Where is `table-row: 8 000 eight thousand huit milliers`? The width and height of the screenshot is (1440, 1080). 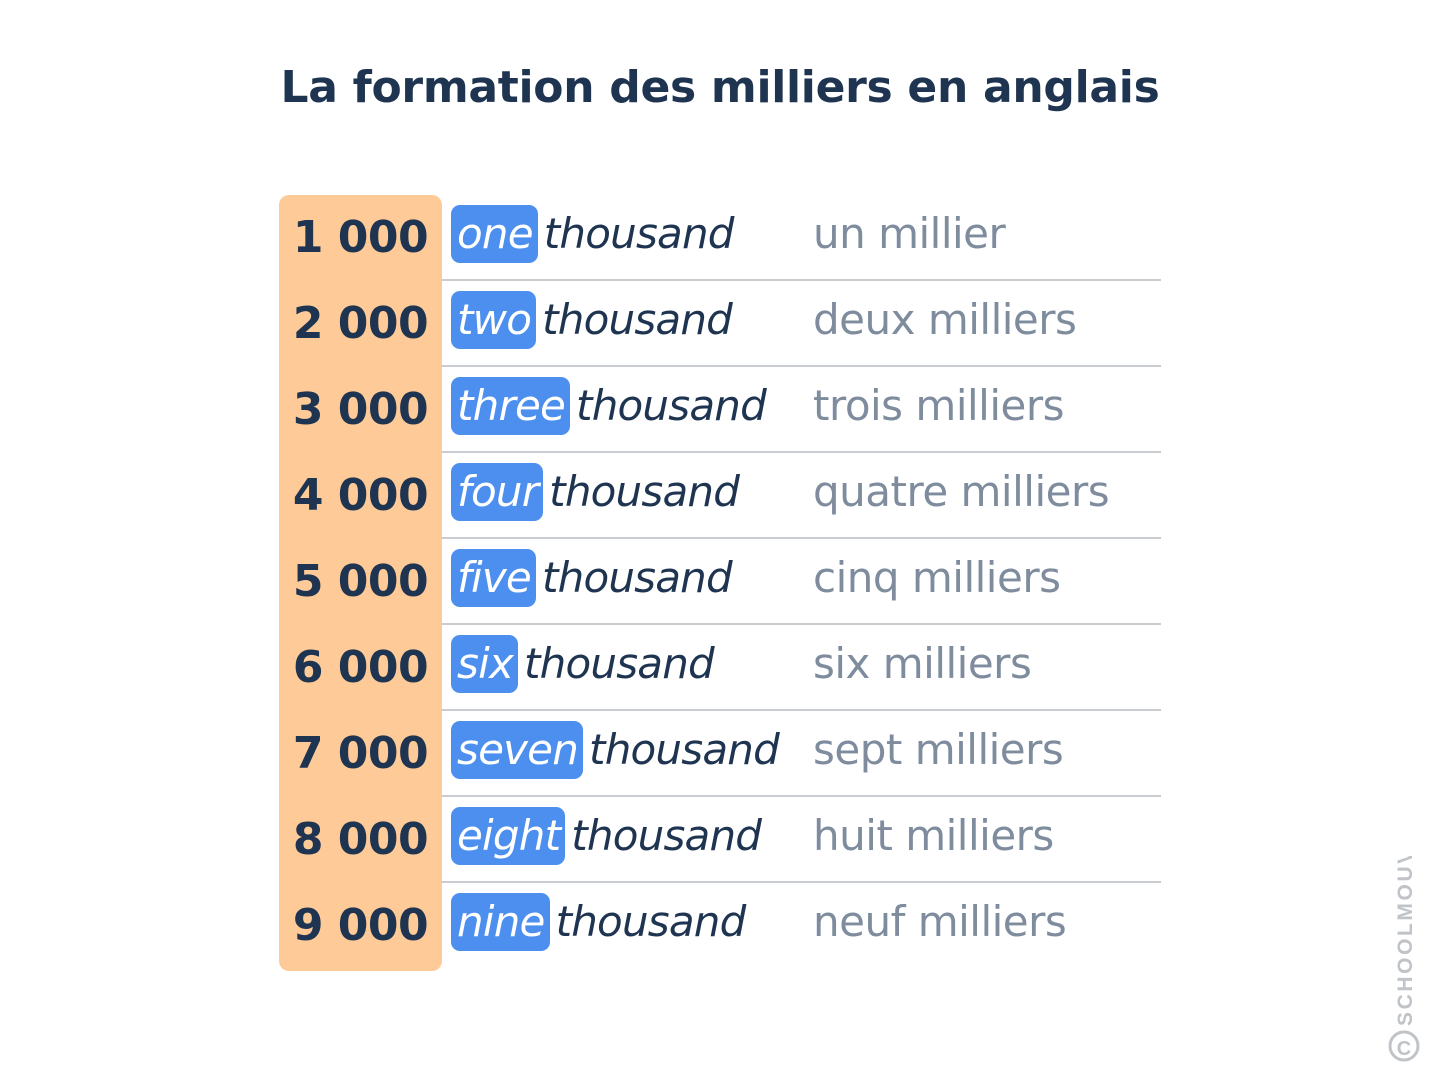
table-row: 8 000 eight thousand huit milliers is located at coordinates (720, 840).